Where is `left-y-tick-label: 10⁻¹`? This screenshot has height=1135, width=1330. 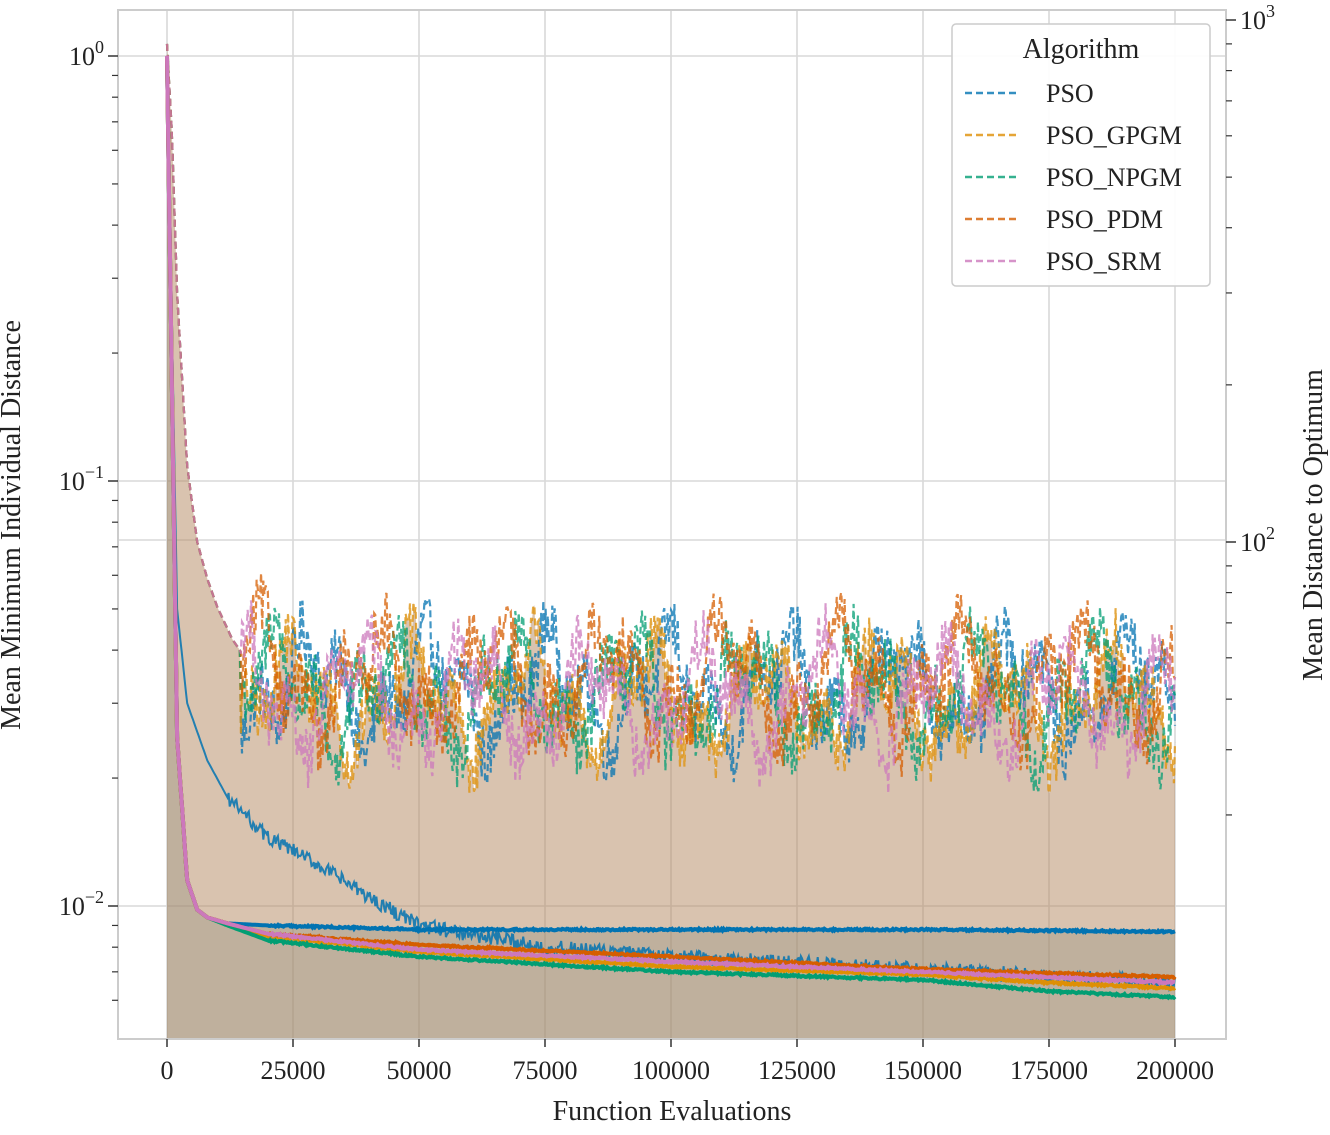 left-y-tick-label: 10⁻¹ is located at coordinates (81, 479).